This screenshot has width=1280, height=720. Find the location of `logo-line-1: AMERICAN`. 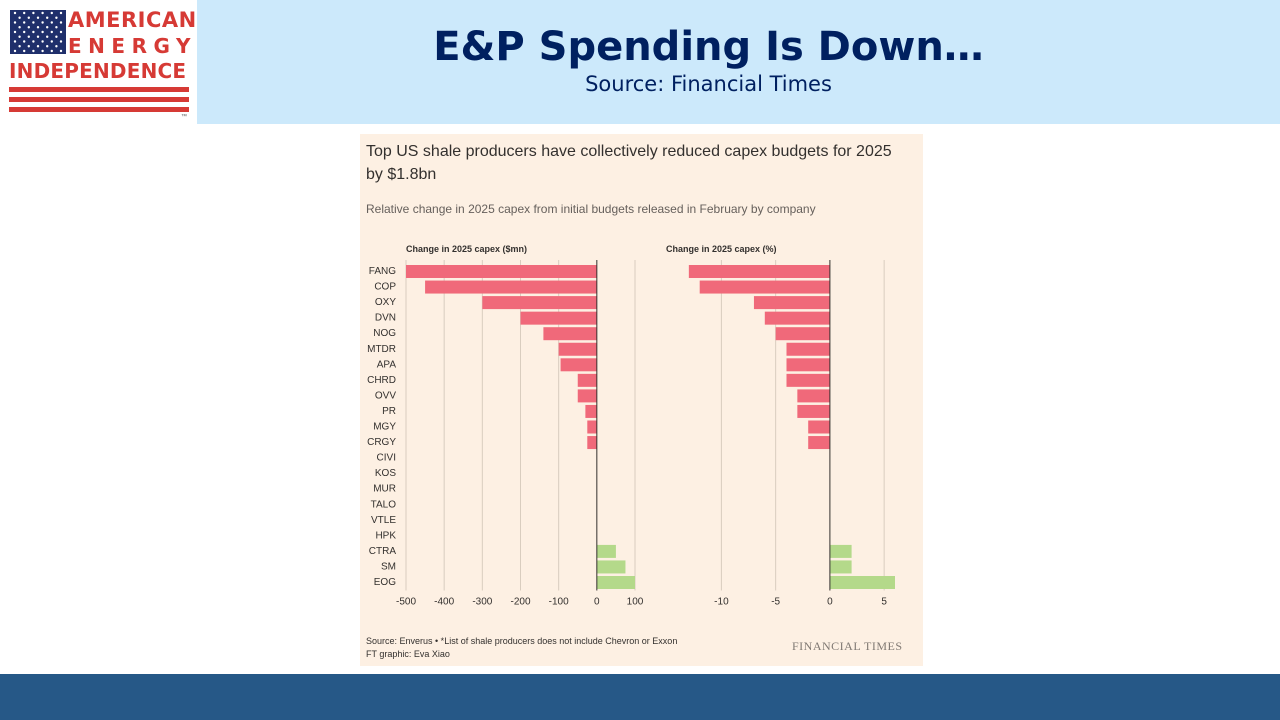

logo-line-1: AMERICAN is located at coordinates (132, 20).